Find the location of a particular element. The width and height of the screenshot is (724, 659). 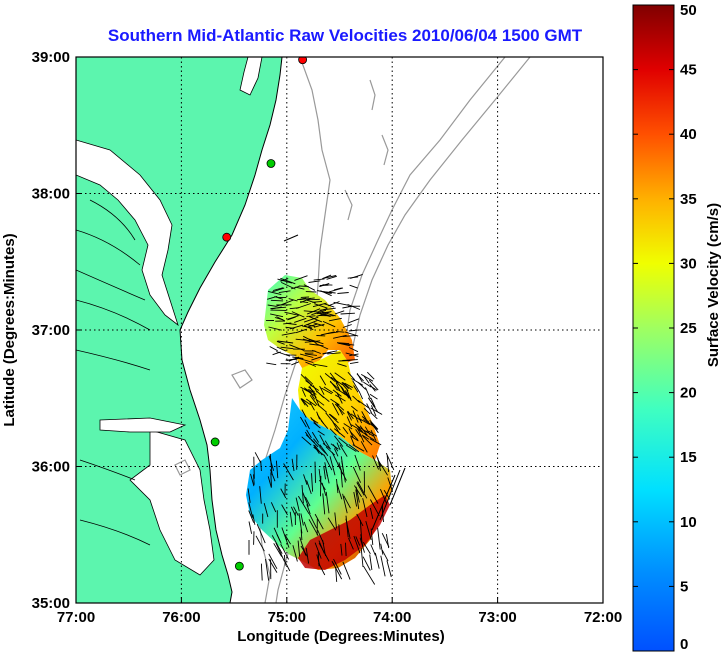

velocity-vectors is located at coordinates (326, 409).